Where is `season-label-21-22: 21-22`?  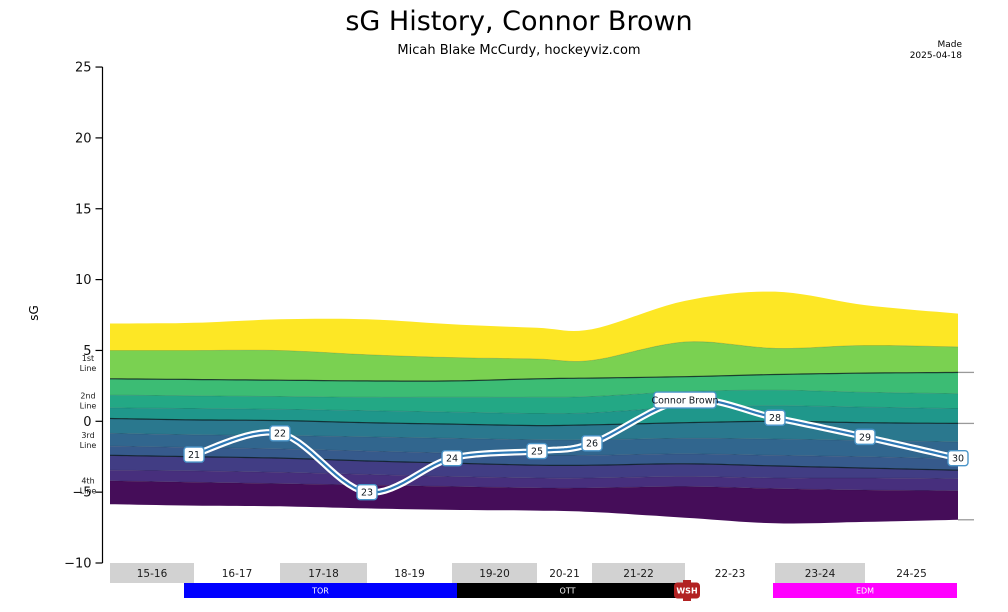 season-label-21-22: 21-22 is located at coordinates (638, 574).